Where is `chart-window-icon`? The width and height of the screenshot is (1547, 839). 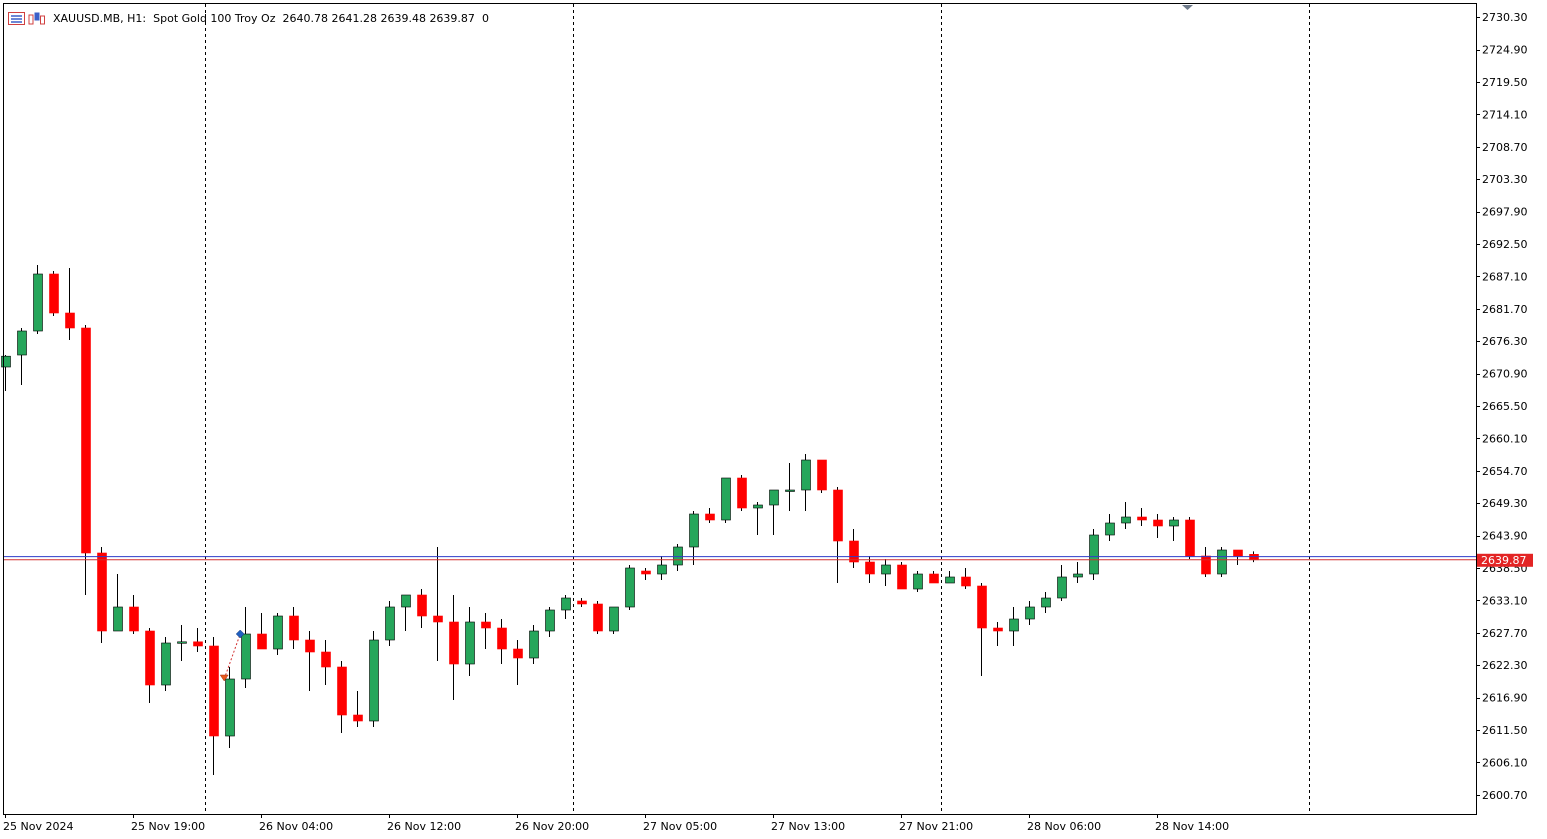 chart-window-icon is located at coordinates (16, 18).